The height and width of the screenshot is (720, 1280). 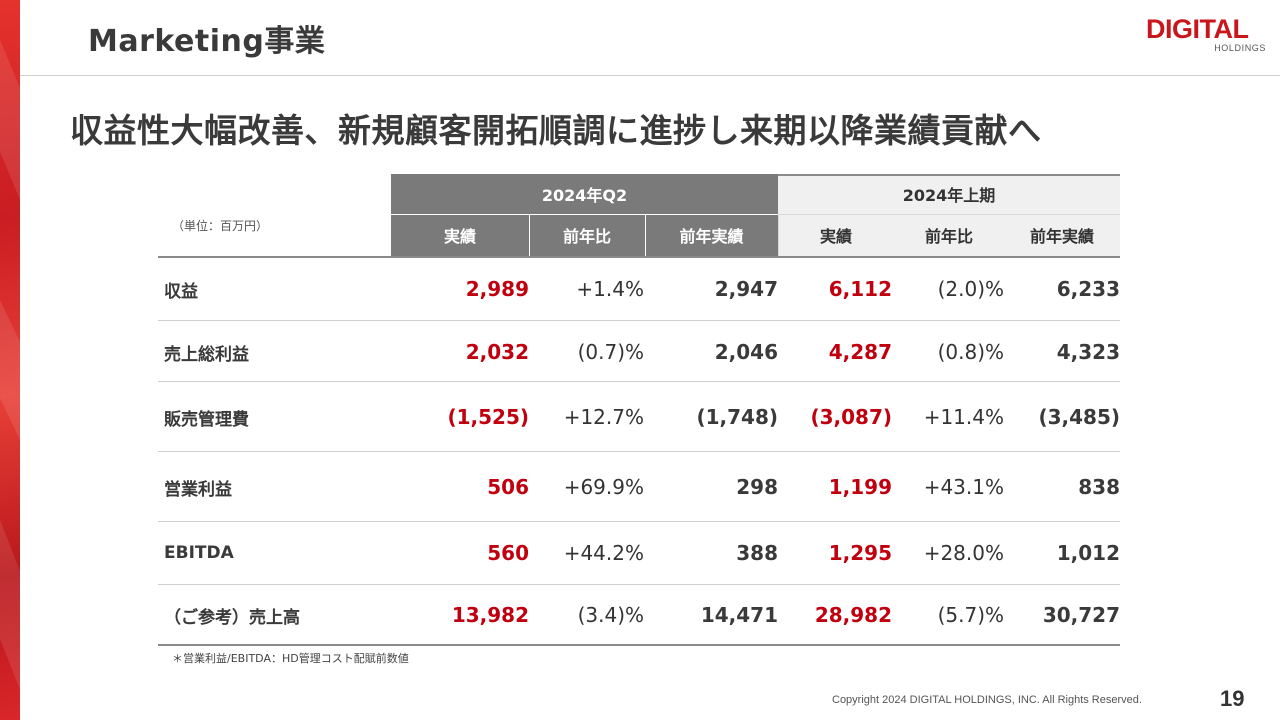 I want to click on footnote: ＊営業利益/EBITDA：HD管理コスト配賦前数値, so click(x=290, y=658).